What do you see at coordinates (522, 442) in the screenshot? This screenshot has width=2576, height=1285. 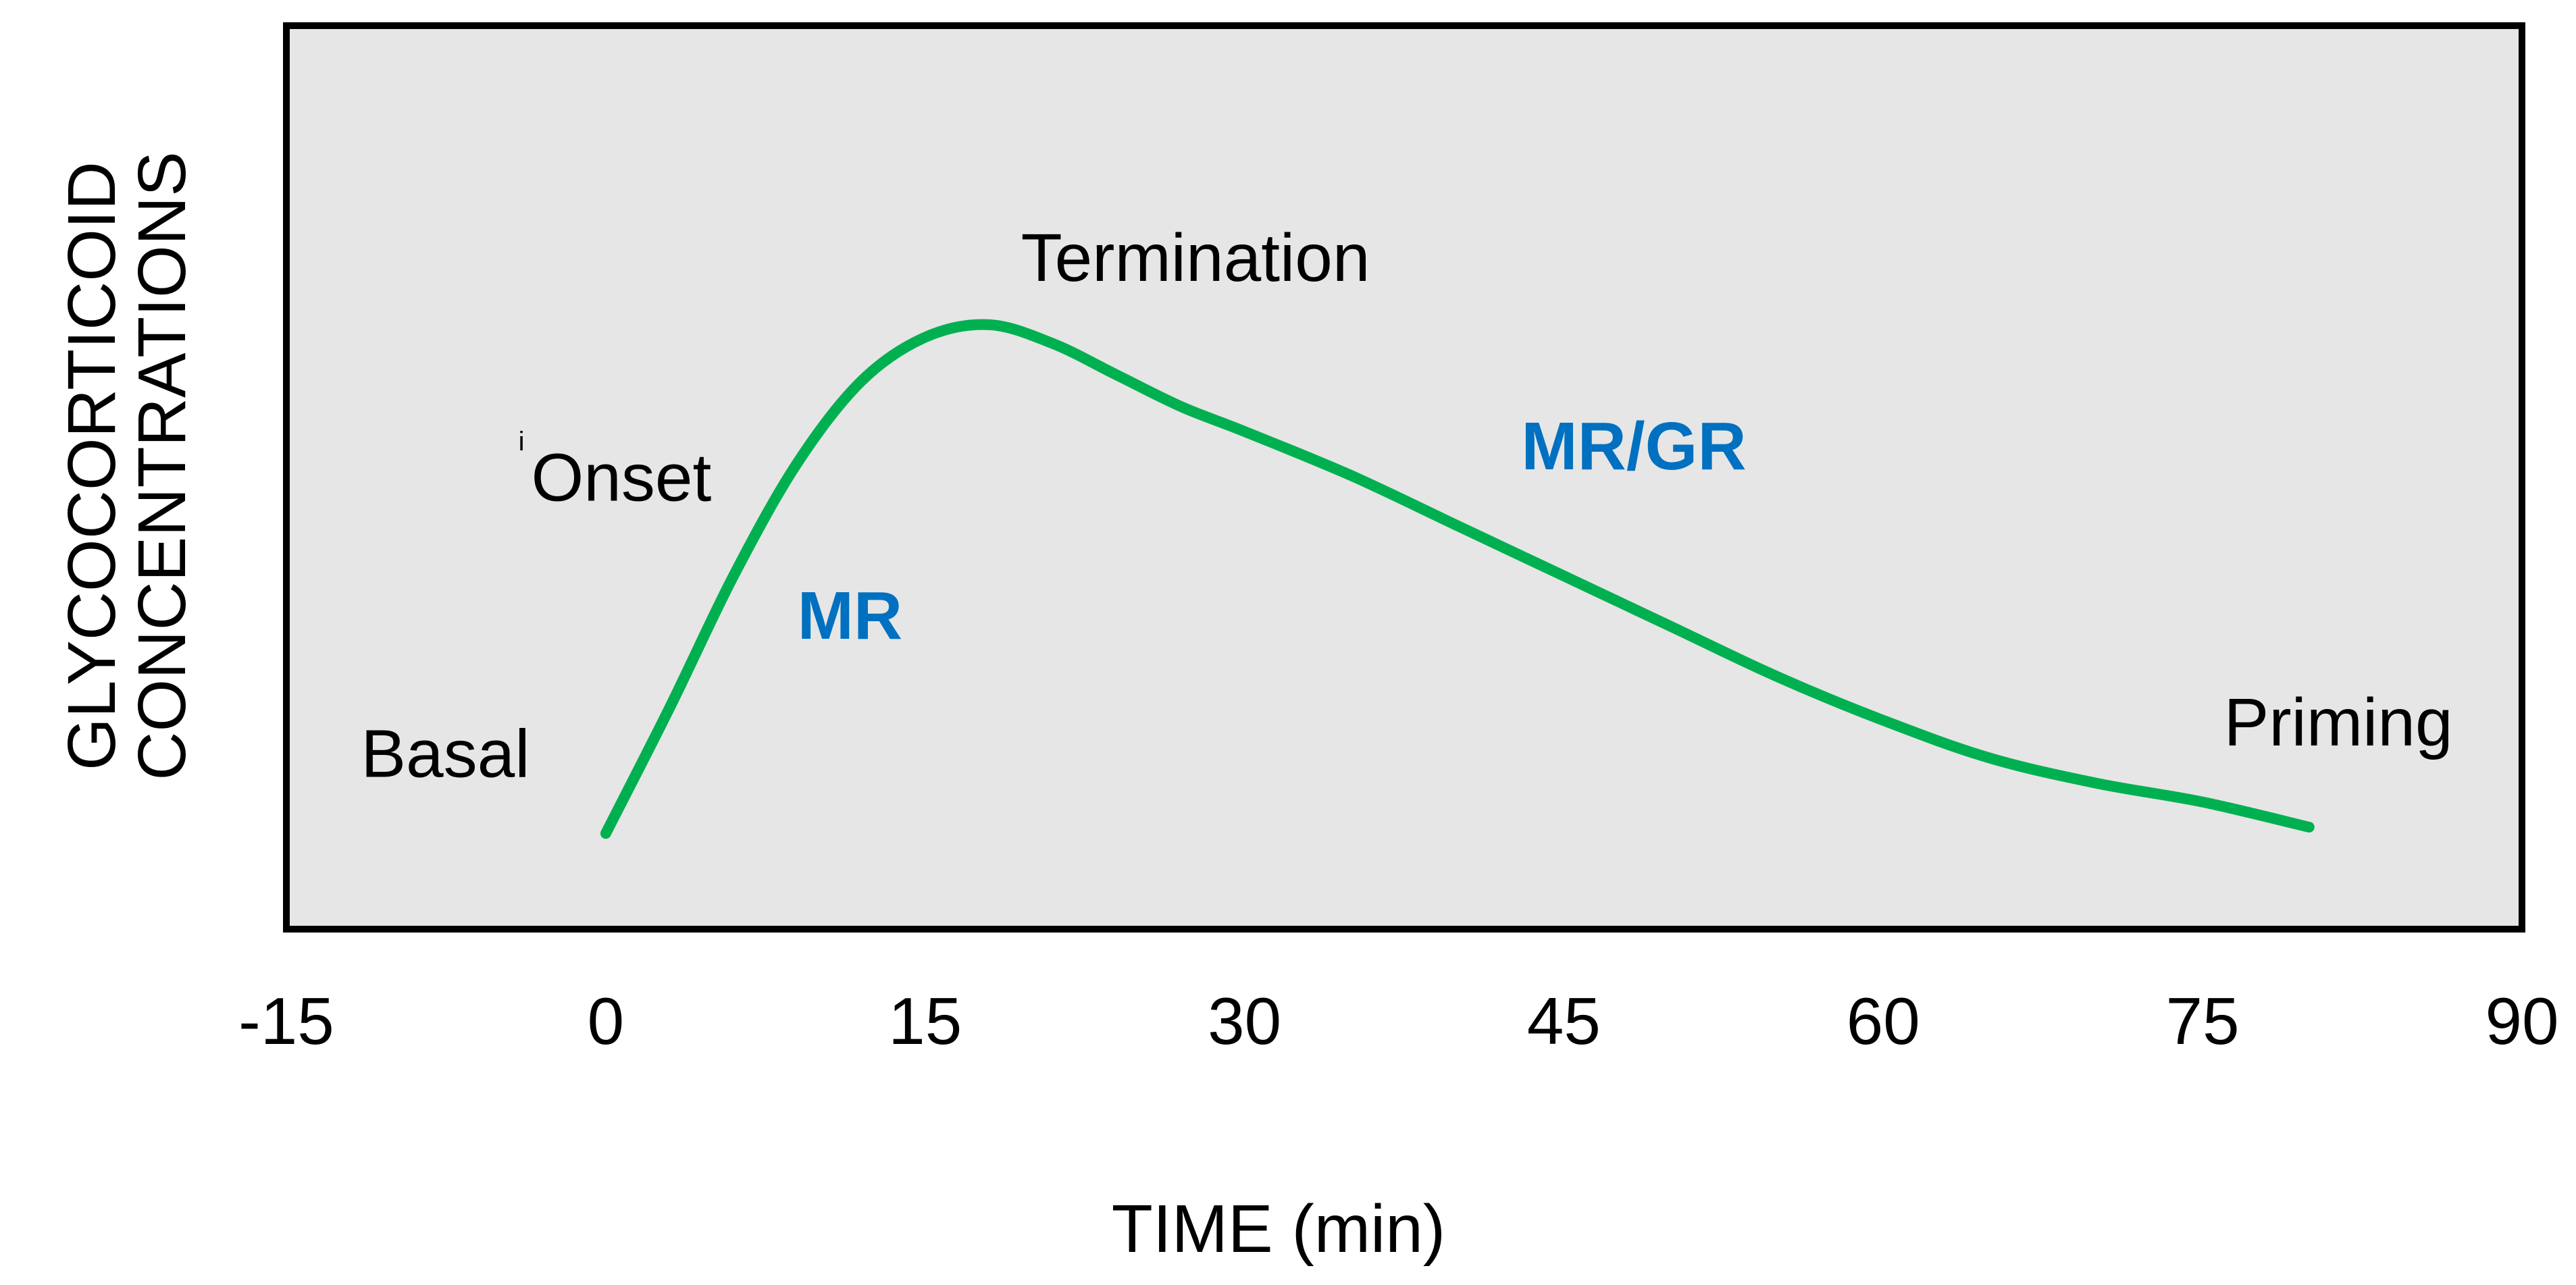 I see `annotation-i: i` at bounding box center [522, 442].